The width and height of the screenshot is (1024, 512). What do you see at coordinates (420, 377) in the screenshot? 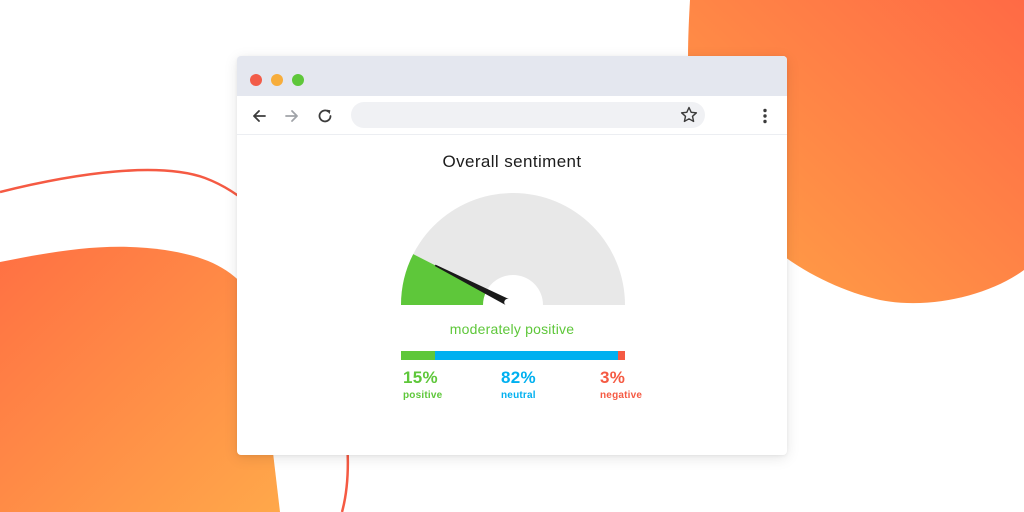
I see `stat-positive-percent: 15%` at bounding box center [420, 377].